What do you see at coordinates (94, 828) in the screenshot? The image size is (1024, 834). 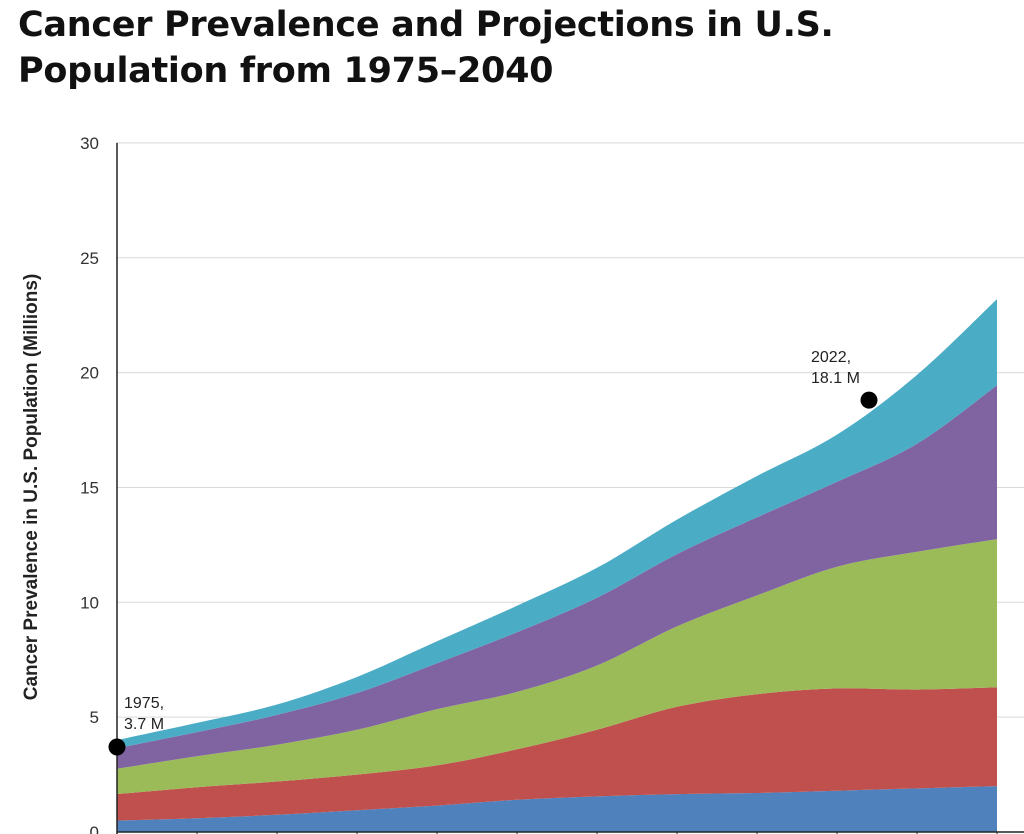 I see `y-tick-label: 0` at bounding box center [94, 828].